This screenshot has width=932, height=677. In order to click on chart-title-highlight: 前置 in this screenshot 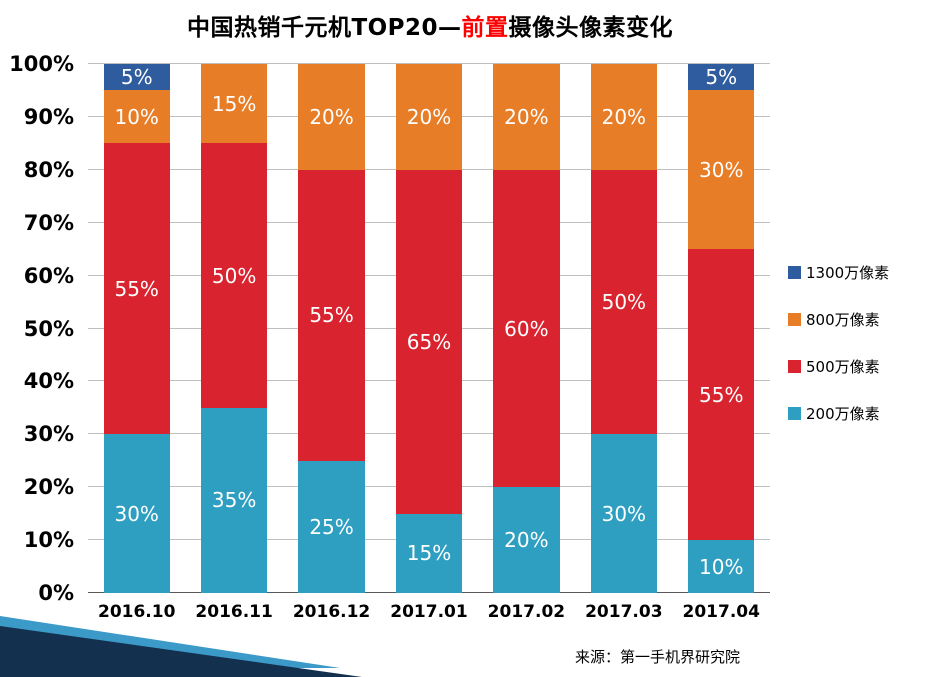, I will do `click(485, 28)`.